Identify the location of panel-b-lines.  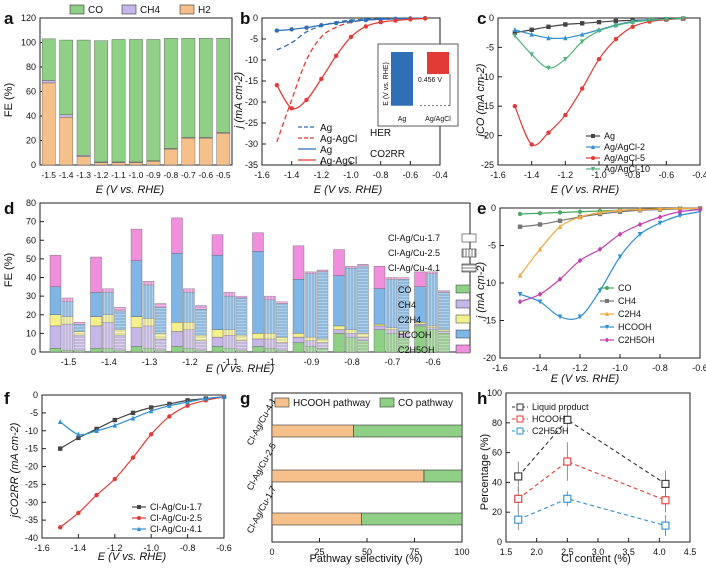
(351, 79).